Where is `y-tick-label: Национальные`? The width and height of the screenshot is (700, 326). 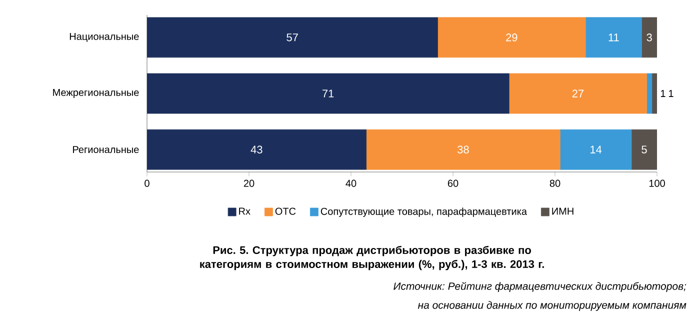
y-tick-label: Национальные is located at coordinates (104, 37).